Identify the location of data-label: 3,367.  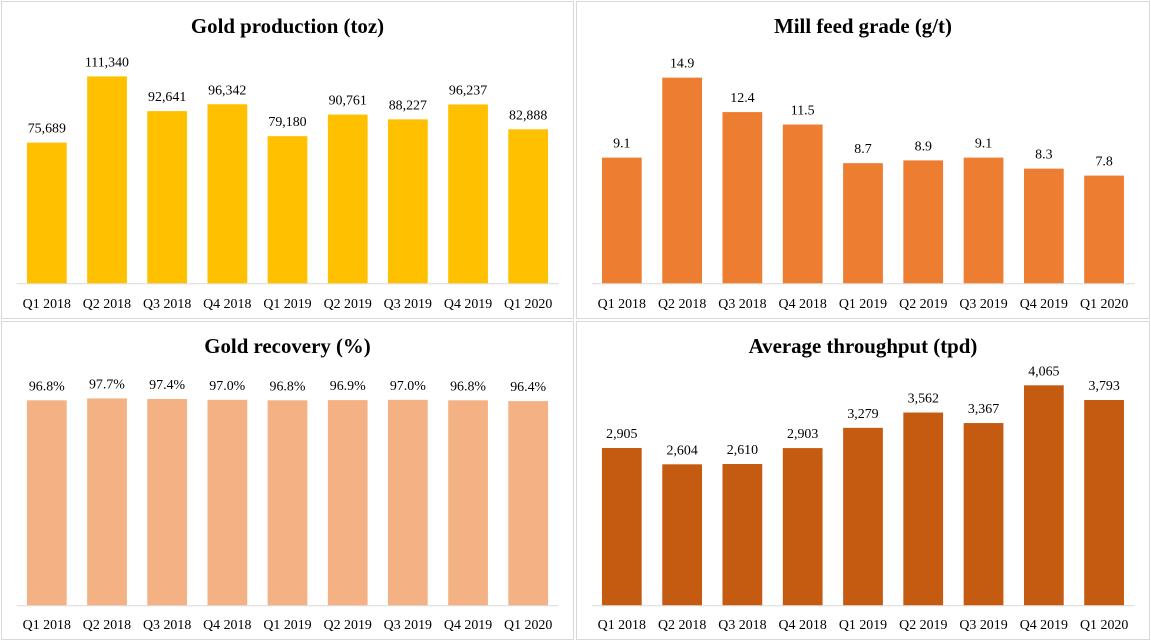
(983, 409).